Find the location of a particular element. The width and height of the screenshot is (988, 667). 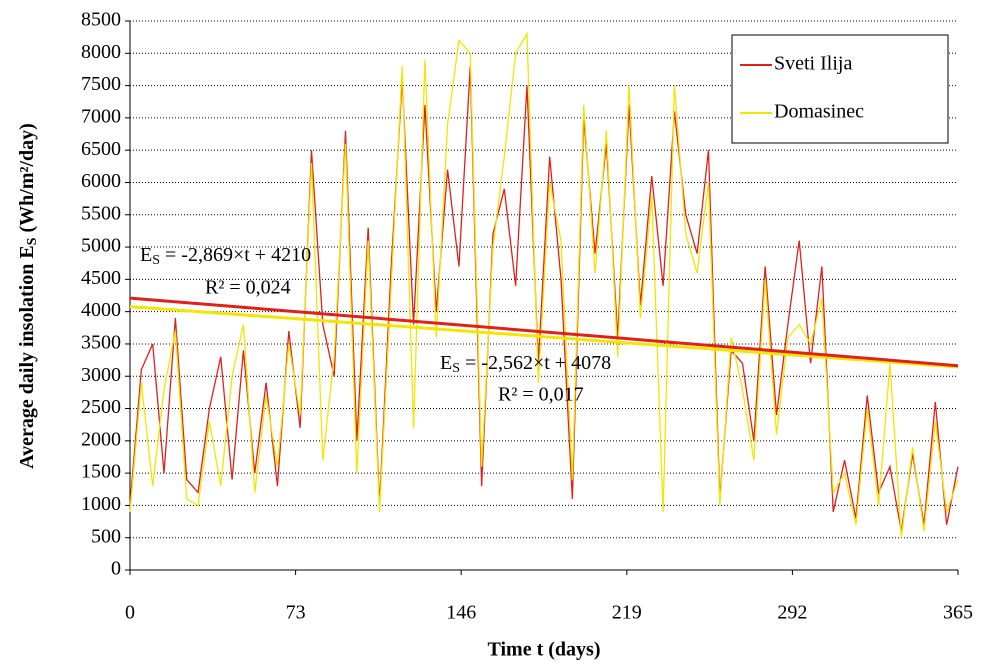

x-axis-title: Time t (days) is located at coordinates (544, 650).